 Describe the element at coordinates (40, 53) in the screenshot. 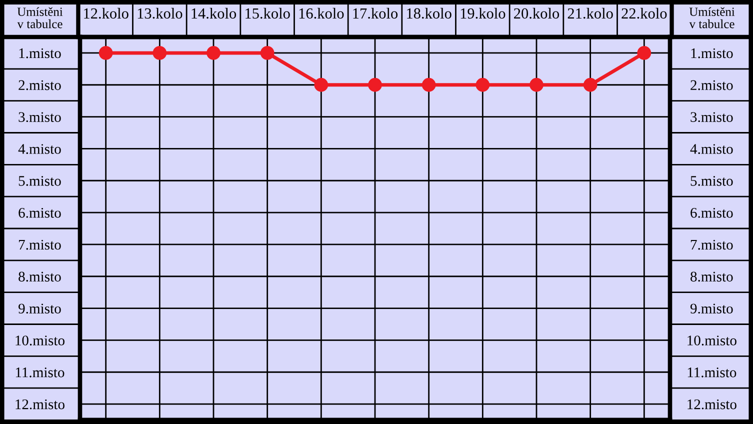

I see `y-tick-label: 1.misto` at that location.